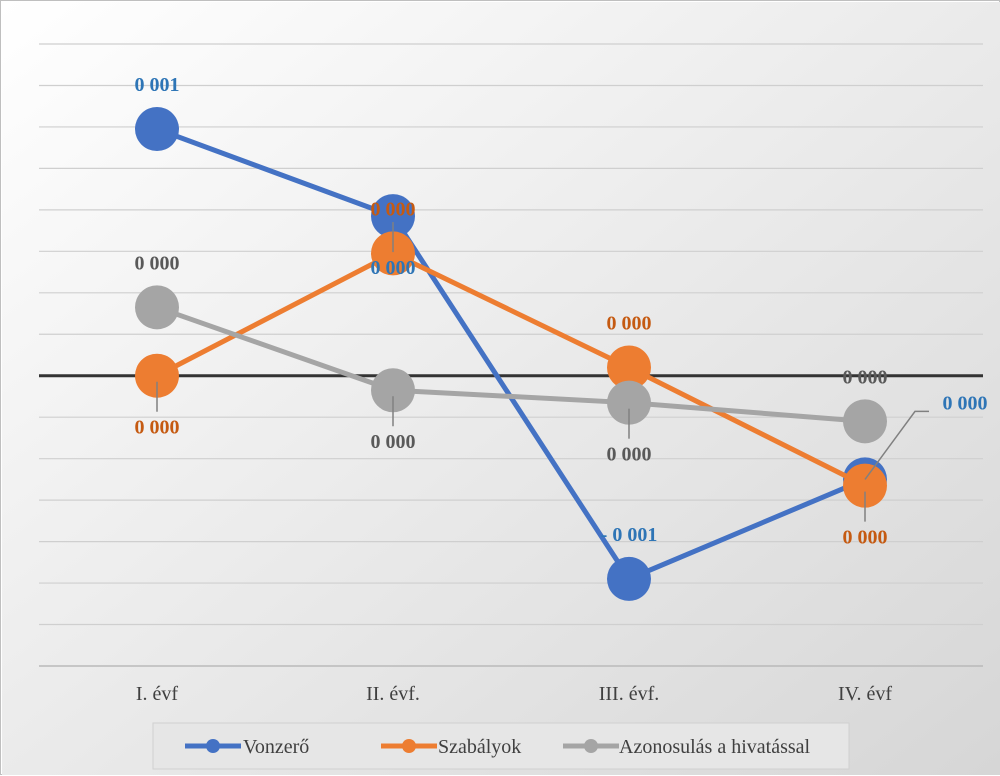 Image resolution: width=1000 pixels, height=776 pixels. What do you see at coordinates (865, 694) in the screenshot?
I see `x-tick-label: IV. évf` at bounding box center [865, 694].